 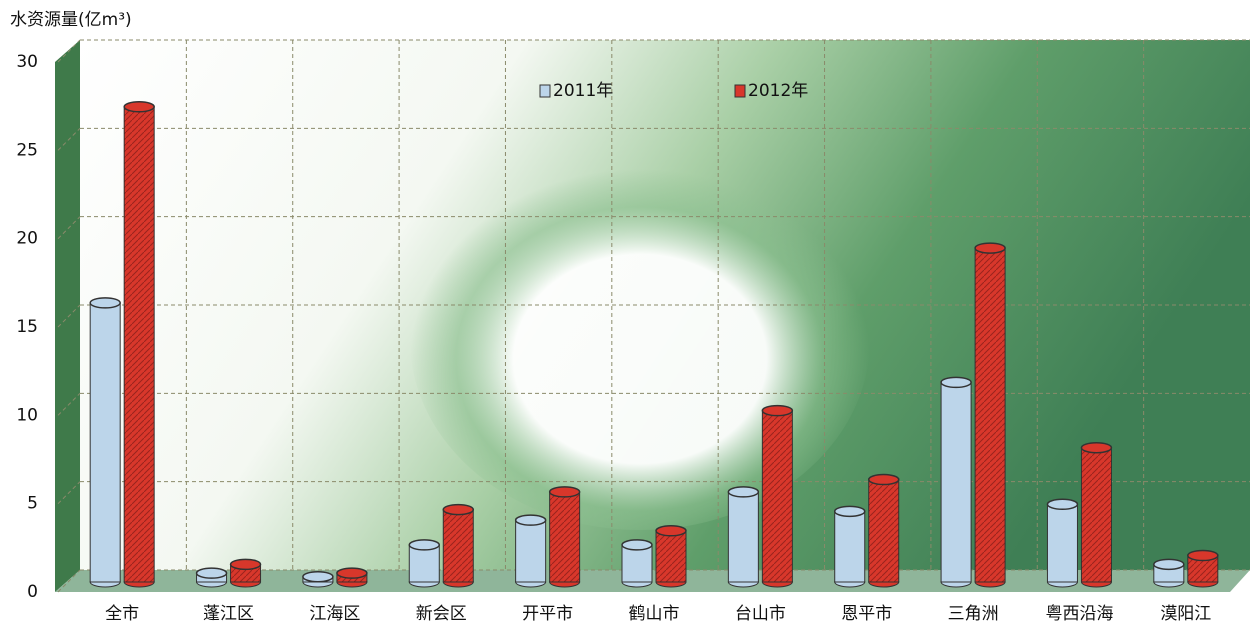 What do you see at coordinates (122, 614) in the screenshot?
I see `x-tick-label: 全市` at bounding box center [122, 614].